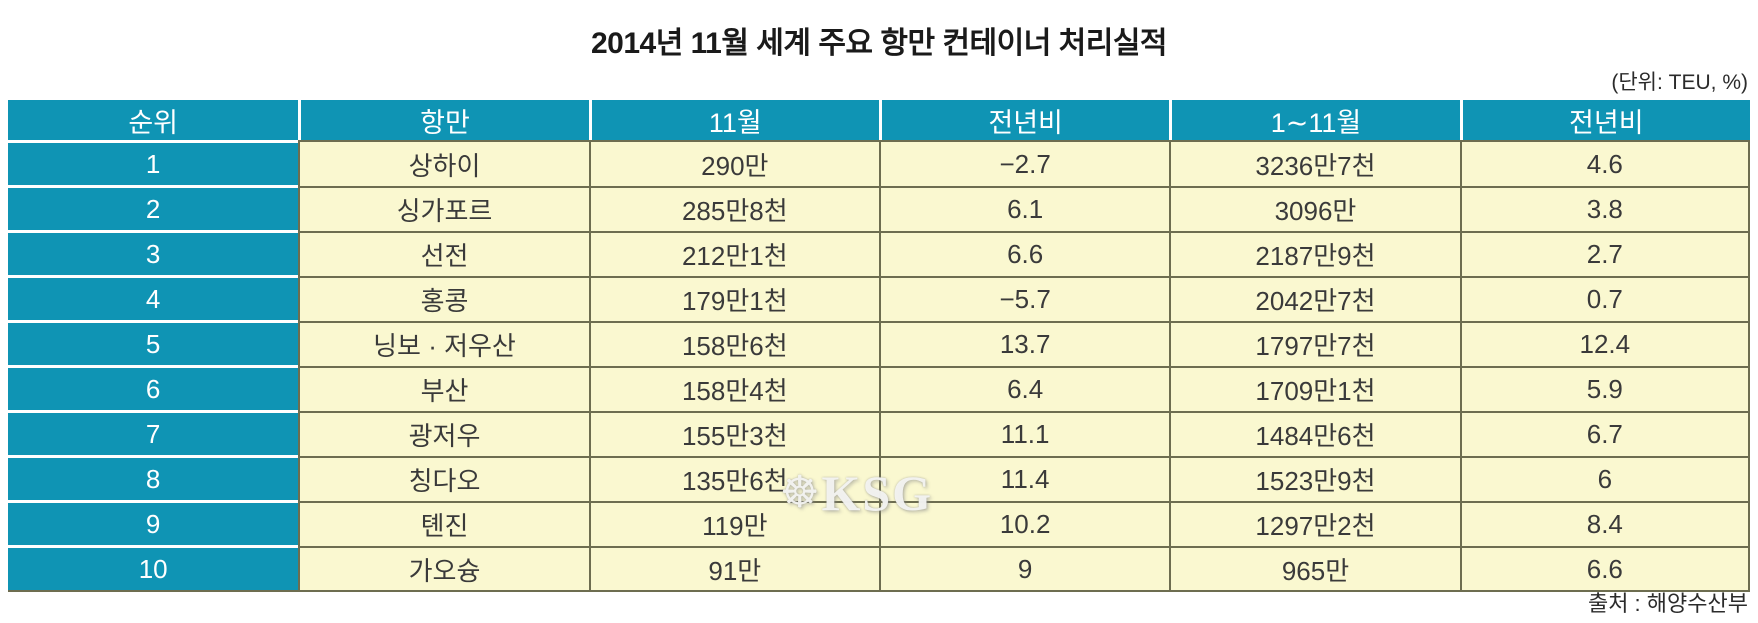  What do you see at coordinates (443, 164) in the screenshot?
I see `port-cell: 상하이` at bounding box center [443, 164].